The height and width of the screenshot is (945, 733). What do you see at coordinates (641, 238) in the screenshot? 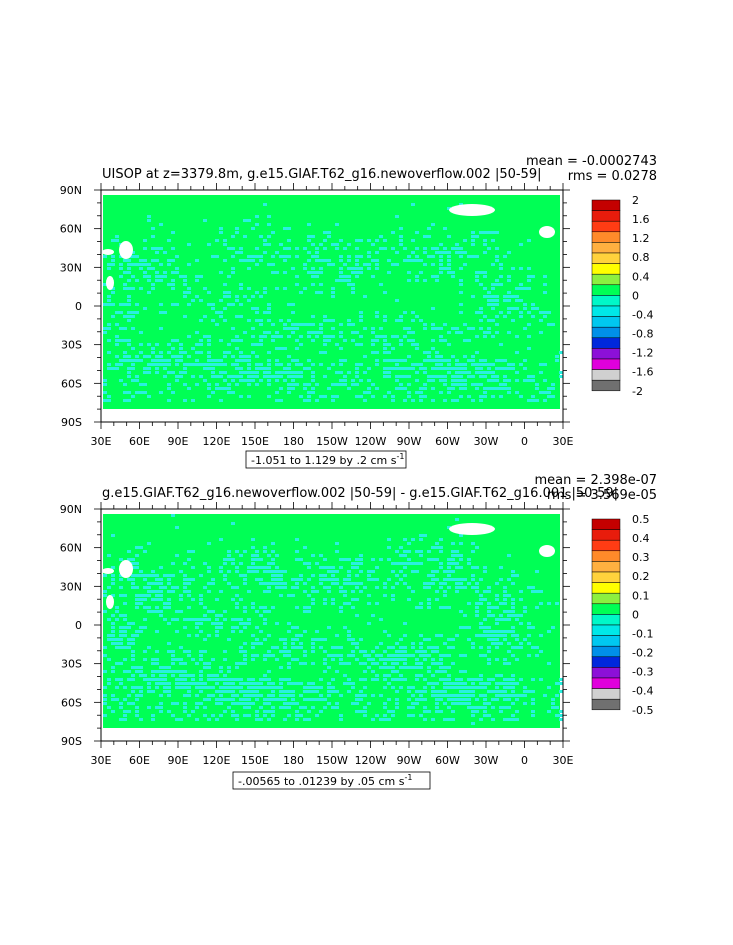
I see `panel-1-colorbar-label: 1.2` at bounding box center [641, 238].